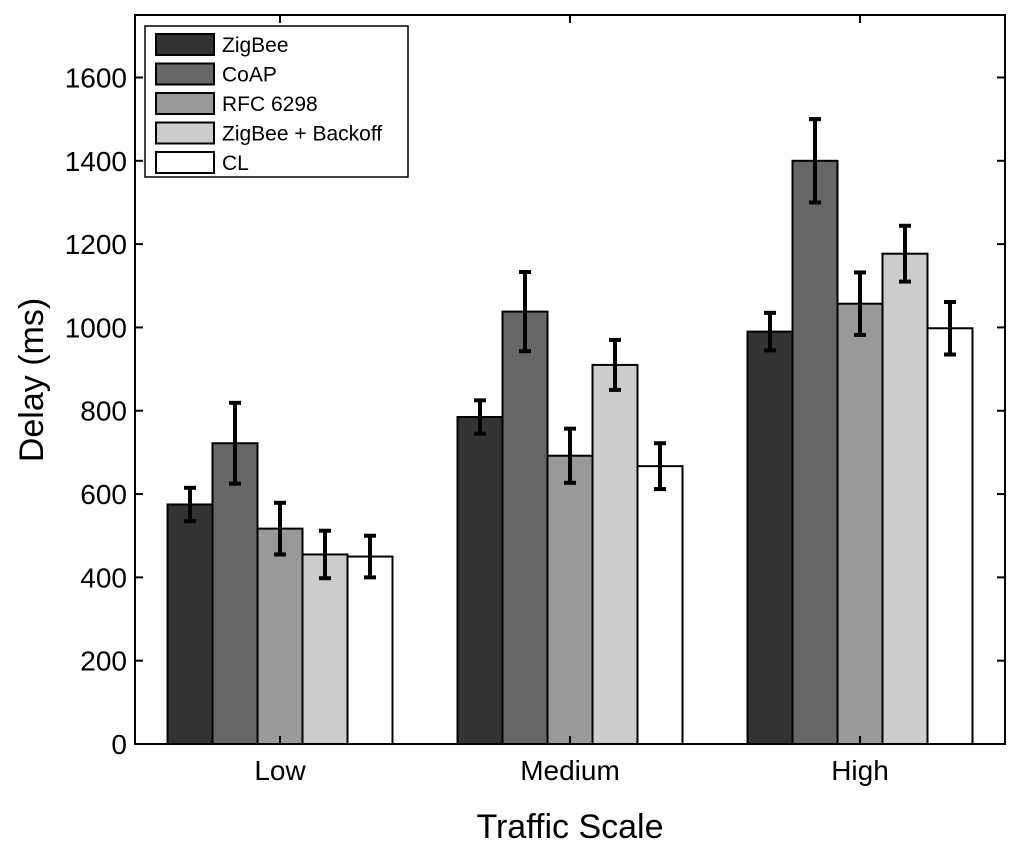 The width and height of the screenshot is (1024, 858). What do you see at coordinates (235, 593) in the screenshot?
I see `bar-coap-low` at bounding box center [235, 593].